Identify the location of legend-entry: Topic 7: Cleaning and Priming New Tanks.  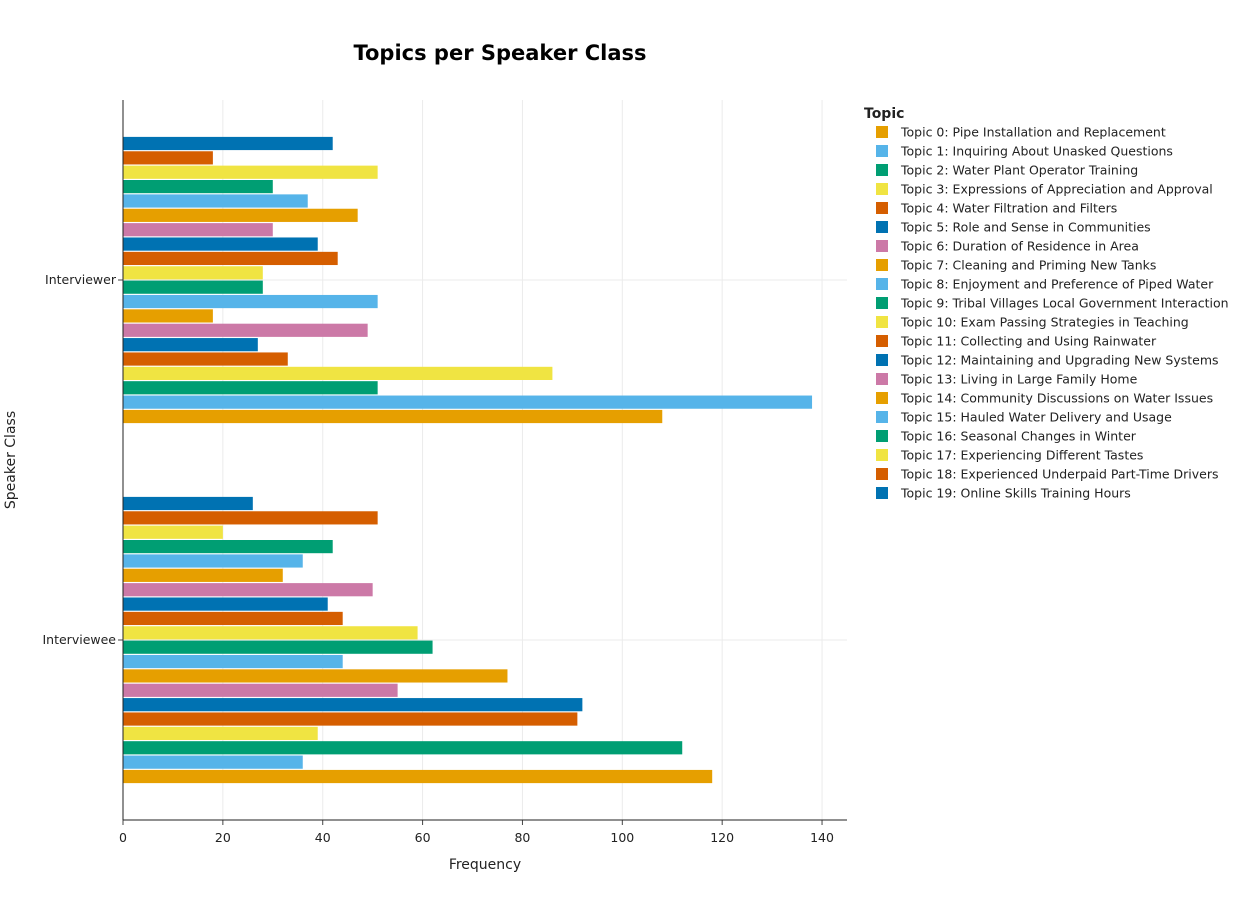
(1028, 265).